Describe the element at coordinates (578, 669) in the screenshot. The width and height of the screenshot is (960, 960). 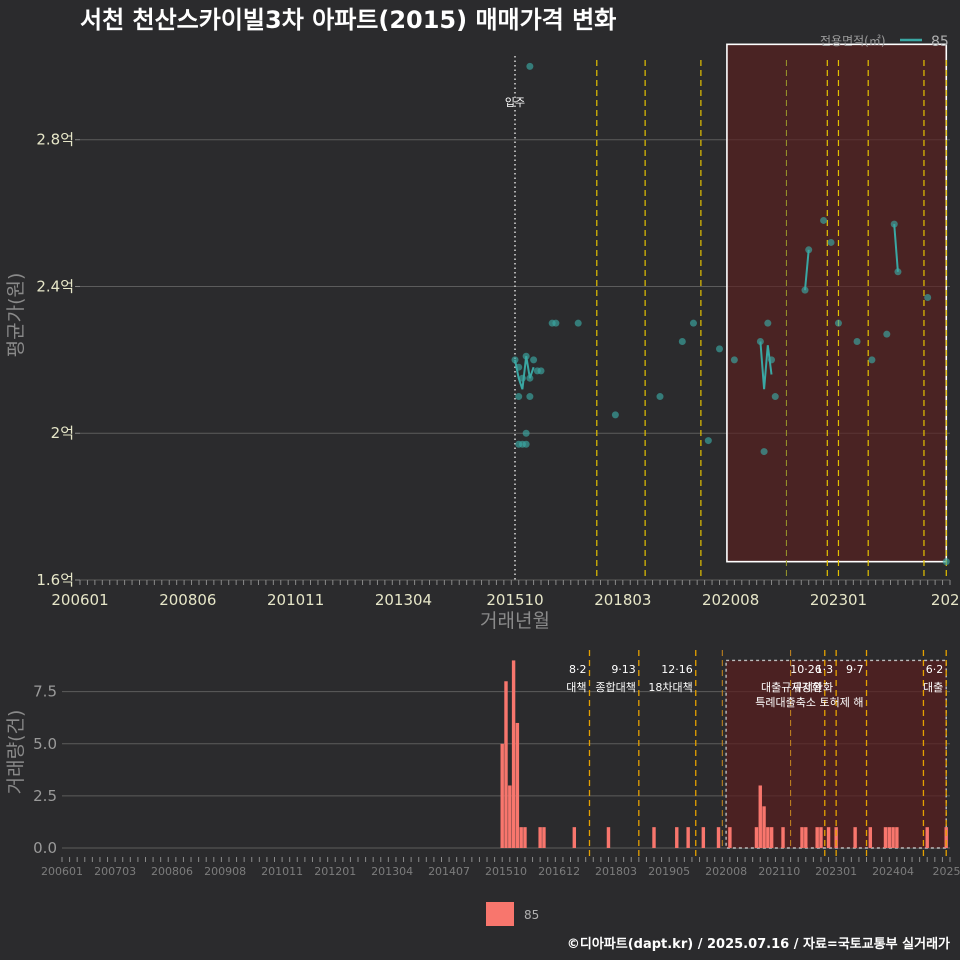
I see `policy-date: 8·2` at that location.